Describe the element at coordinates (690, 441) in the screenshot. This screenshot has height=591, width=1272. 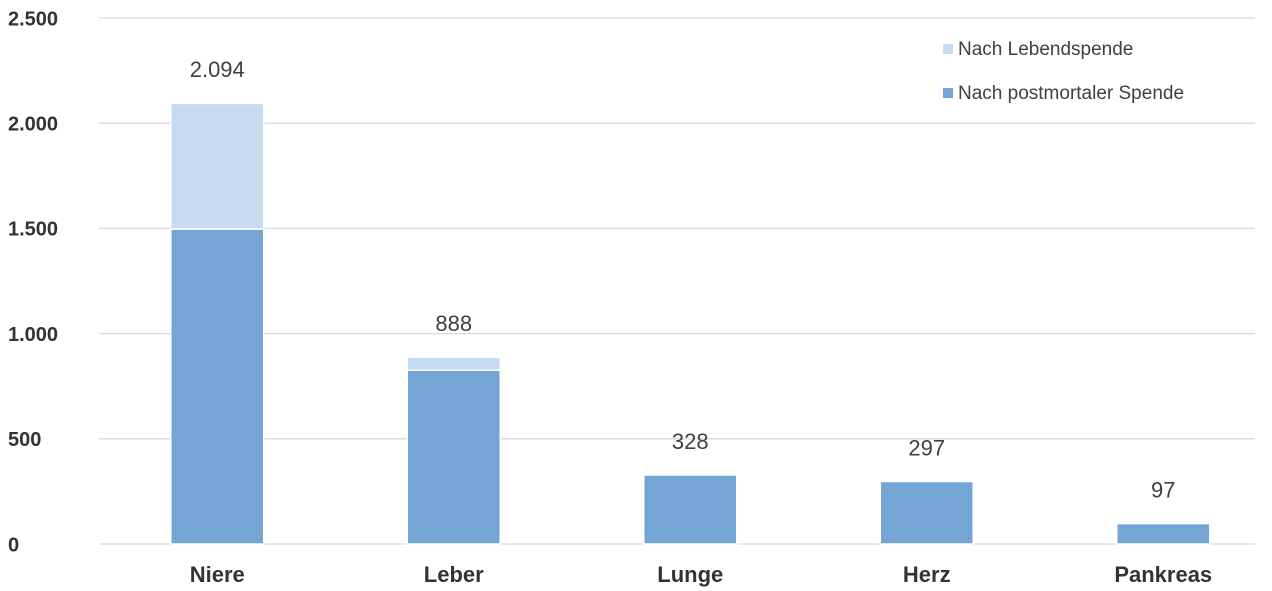
I see `total-label: 328` at that location.